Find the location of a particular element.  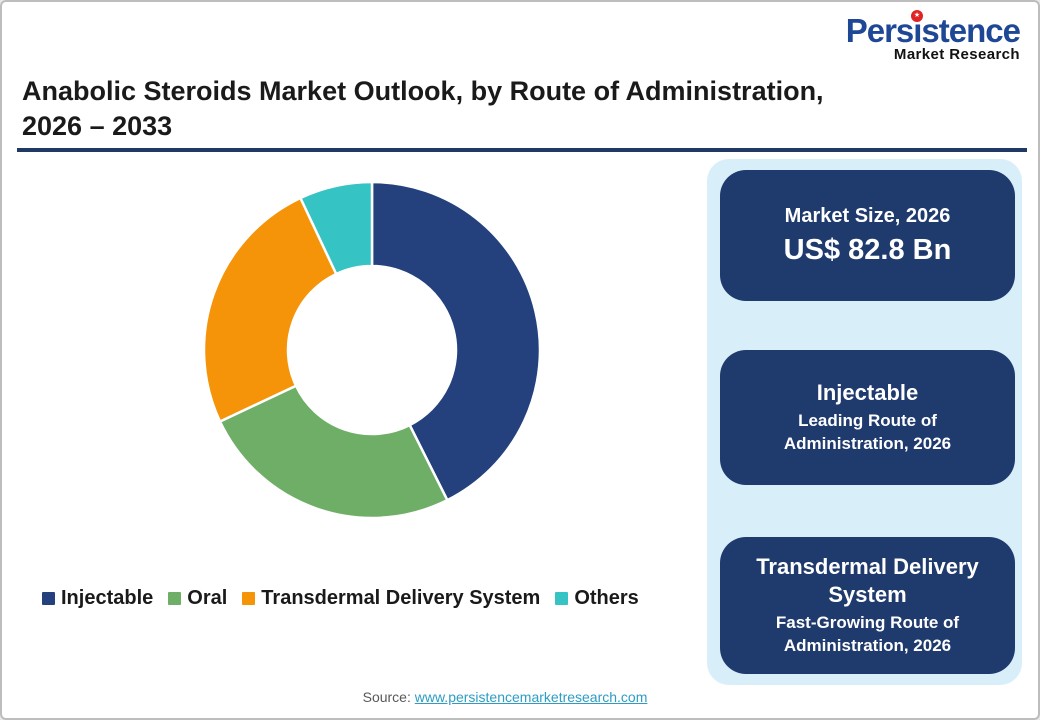

legend-item-others: Others is located at coordinates (597, 598).